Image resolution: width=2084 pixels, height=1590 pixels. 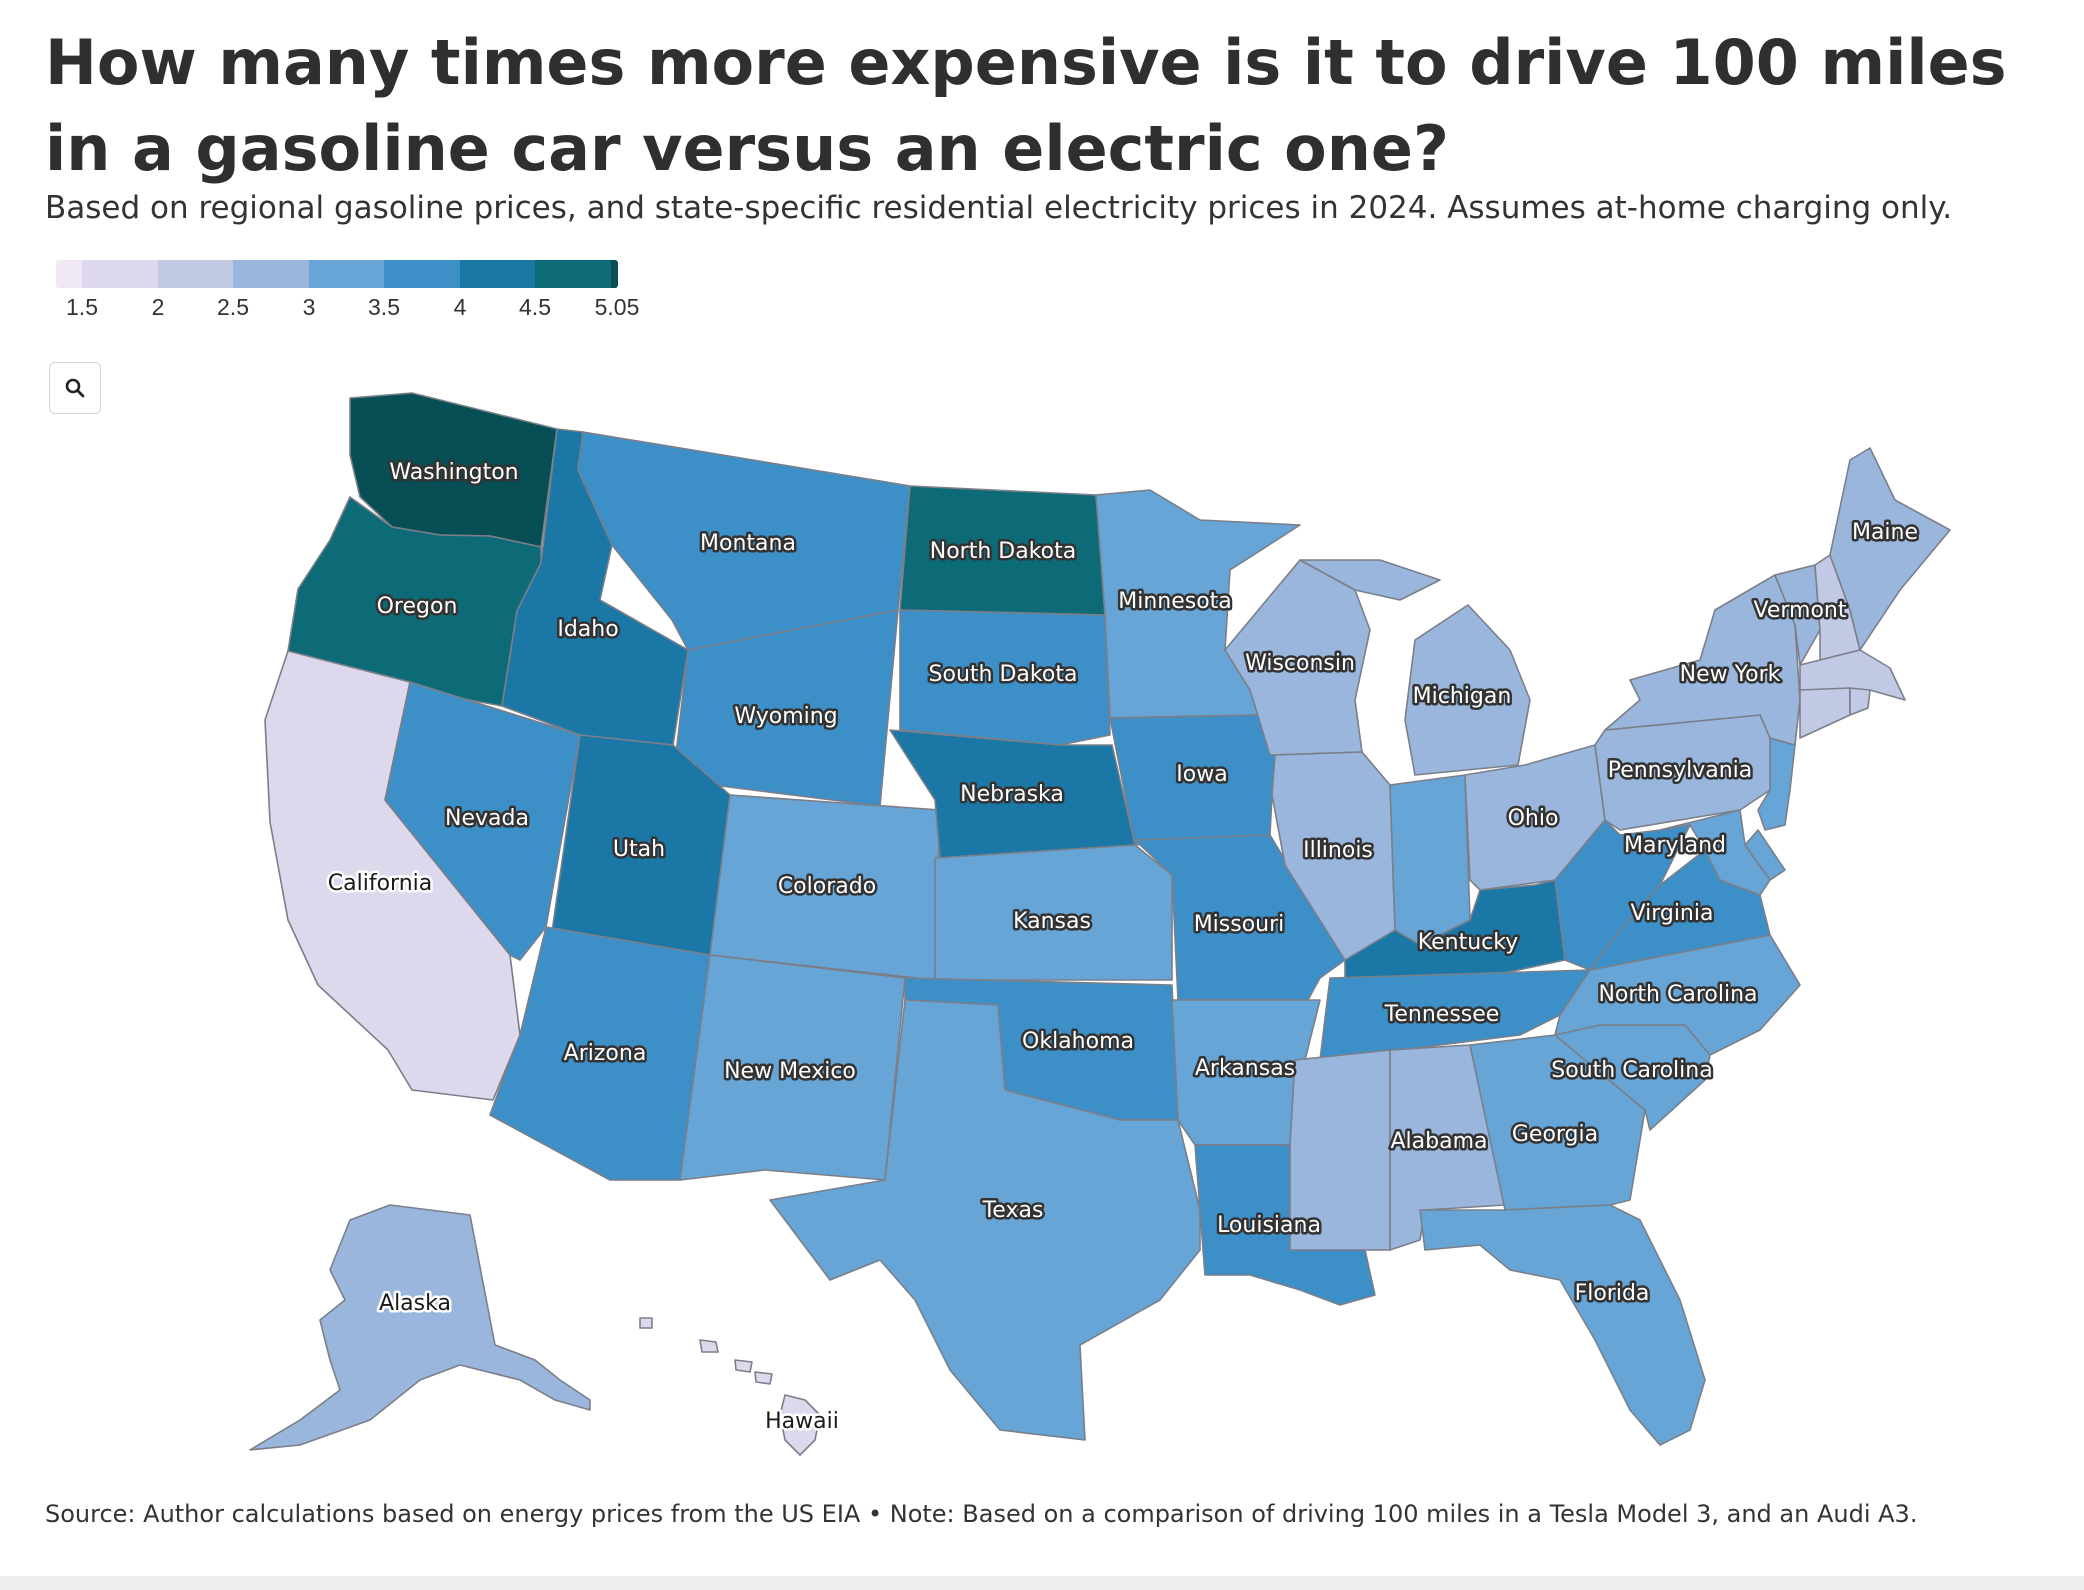 What do you see at coordinates (1269, 1225) in the screenshot?
I see `state-label: Louisiana` at bounding box center [1269, 1225].